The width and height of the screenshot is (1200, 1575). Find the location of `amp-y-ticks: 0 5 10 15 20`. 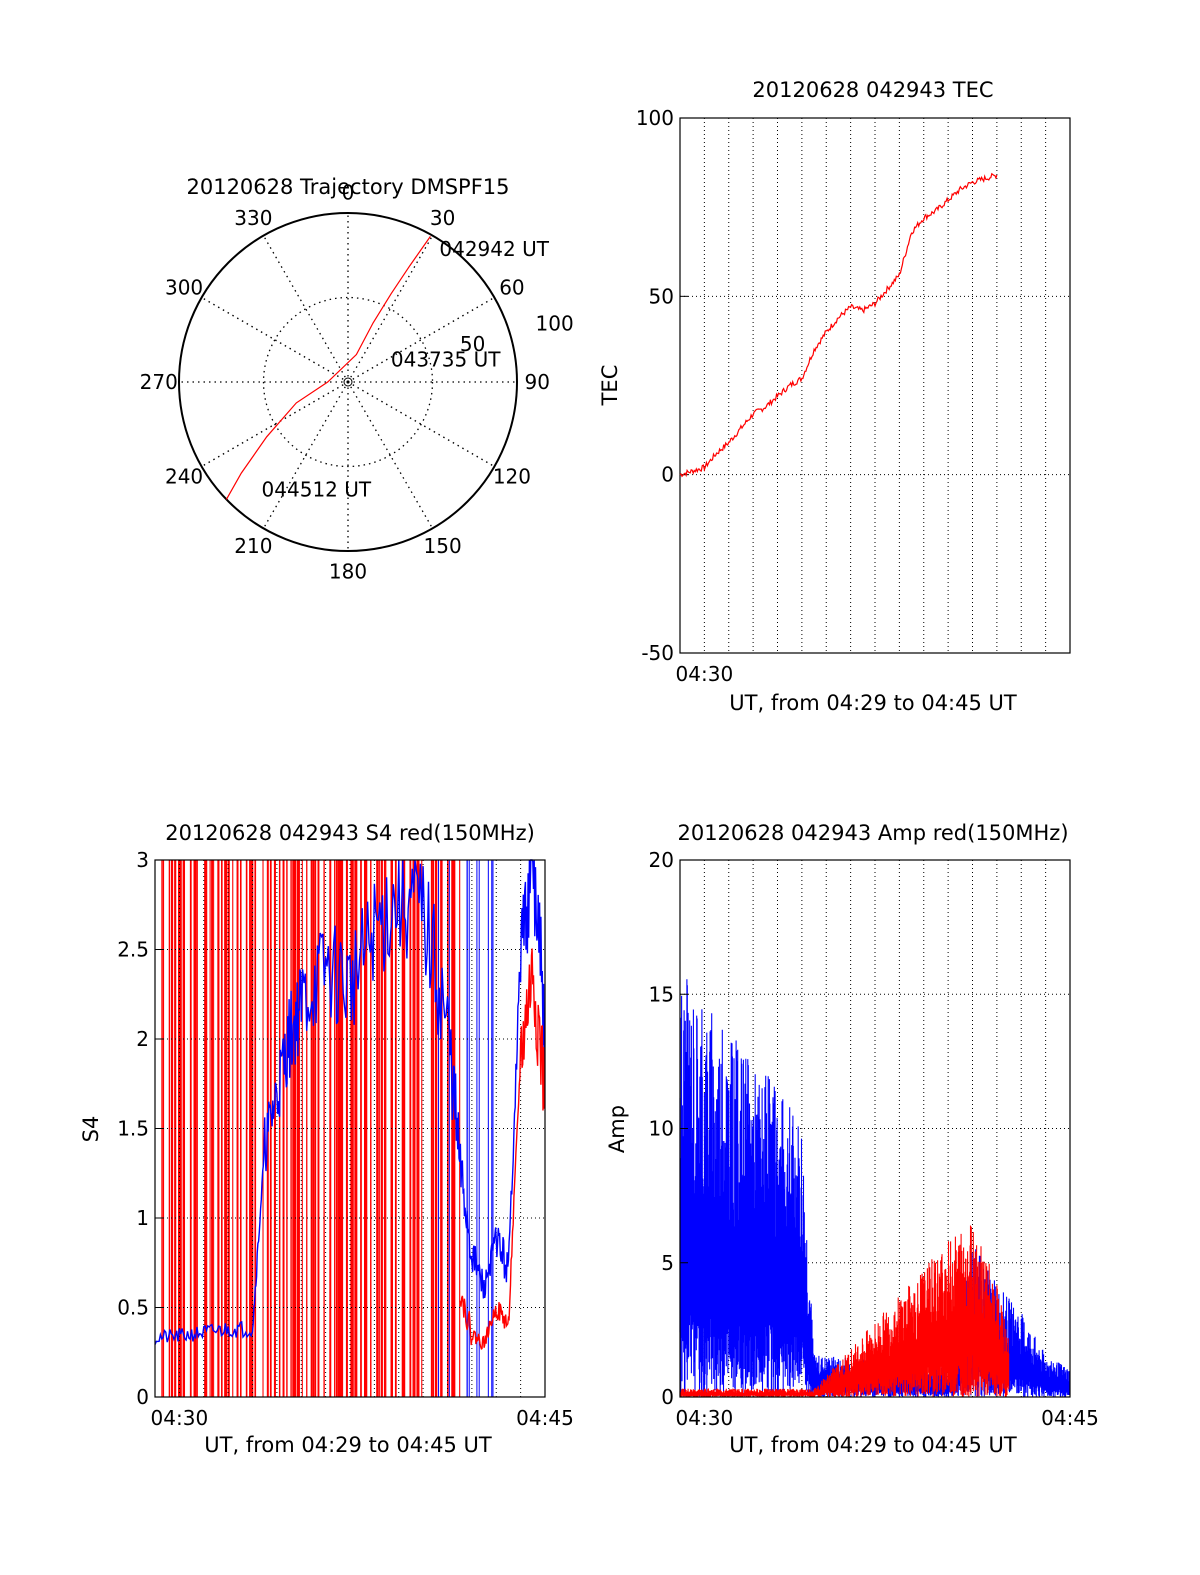

amp-y-ticks: 0 5 10 15 20 is located at coordinates (668, 1128).